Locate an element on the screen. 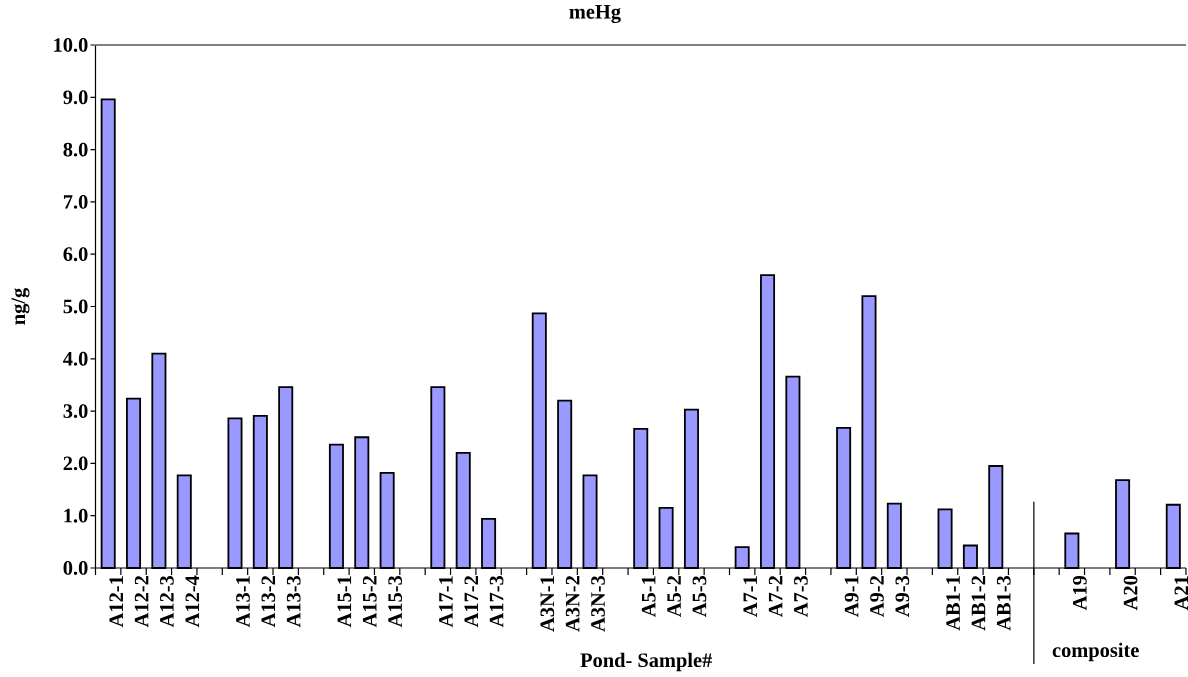 The image size is (1188, 677). x-tick-label: A3N-1 is located at coordinates (547, 604).